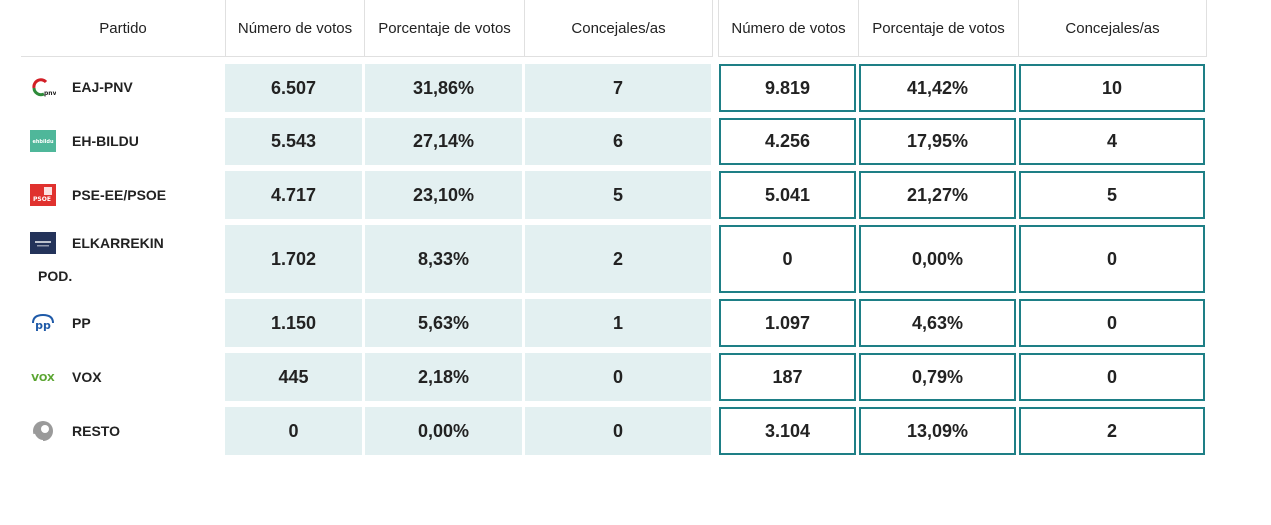  I want to click on resto-logo, so click(43, 431).